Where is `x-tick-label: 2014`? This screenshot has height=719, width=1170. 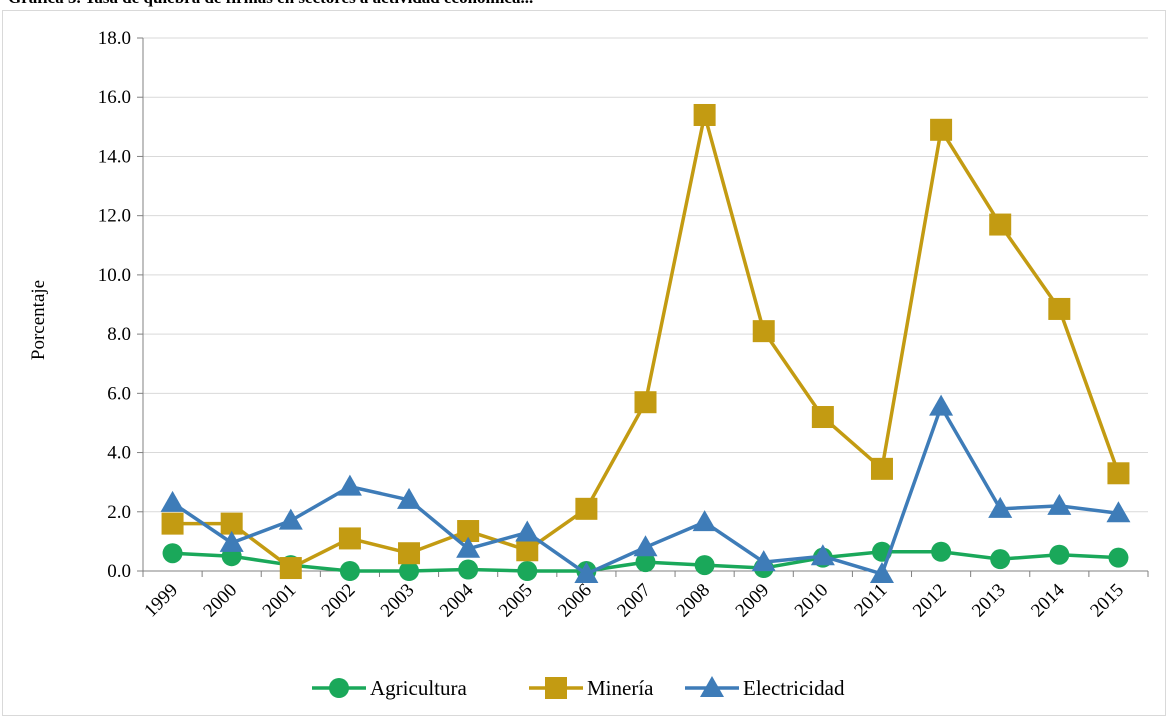 x-tick-label: 2014 is located at coordinates (1048, 600).